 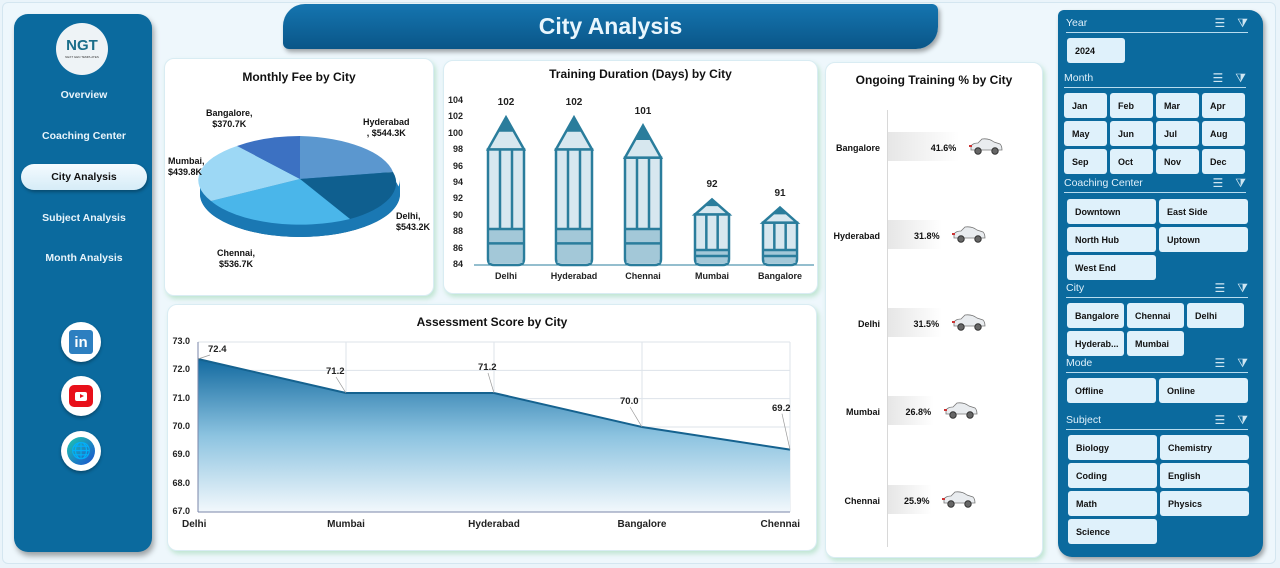 What do you see at coordinates (457, 198) in the screenshot?
I see `y-tick-label: 92` at bounding box center [457, 198].